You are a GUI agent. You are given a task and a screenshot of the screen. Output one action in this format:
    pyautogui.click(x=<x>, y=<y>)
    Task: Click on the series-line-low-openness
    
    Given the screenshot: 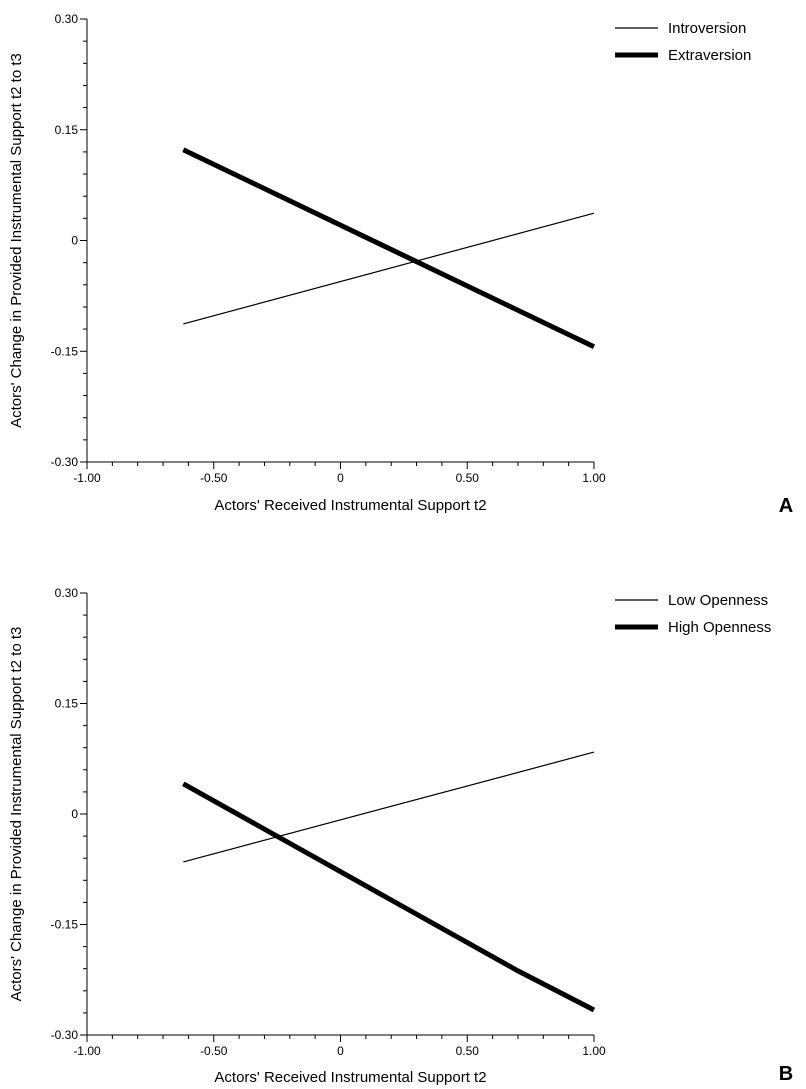 What is the action you would take?
    pyautogui.click(x=389, y=807)
    